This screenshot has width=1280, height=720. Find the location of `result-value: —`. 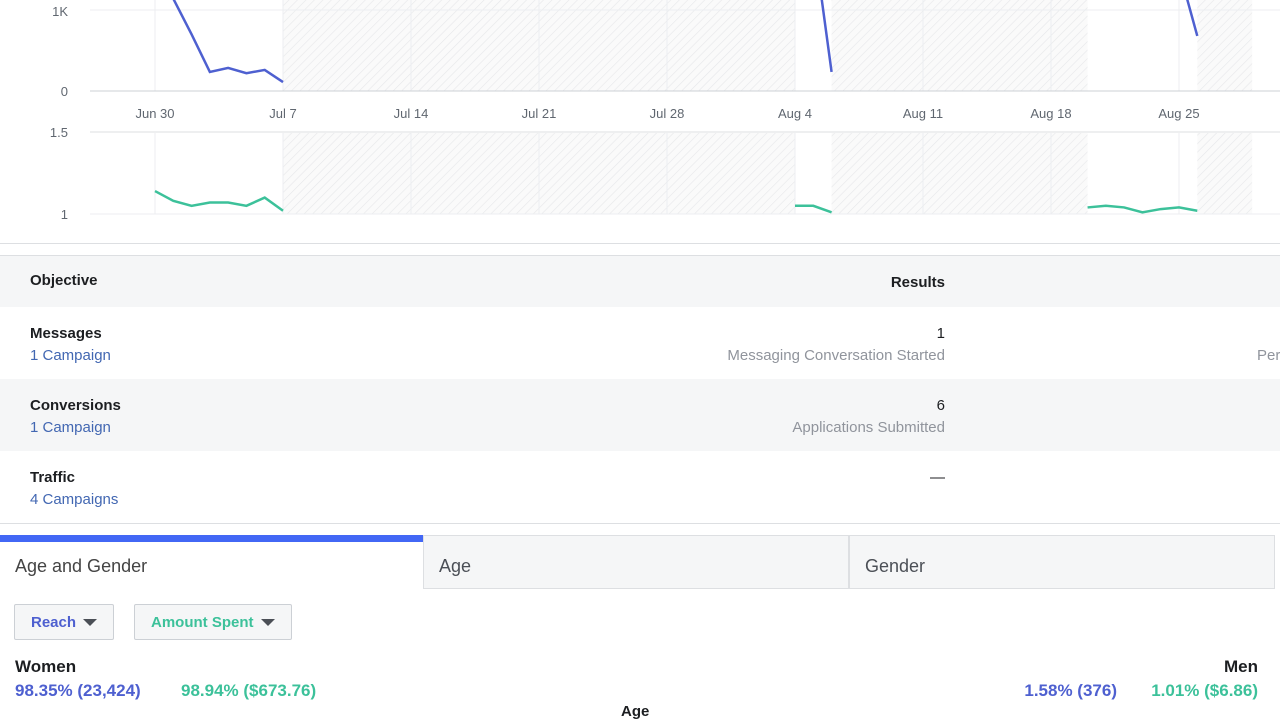

result-value: — is located at coordinates (937, 477).